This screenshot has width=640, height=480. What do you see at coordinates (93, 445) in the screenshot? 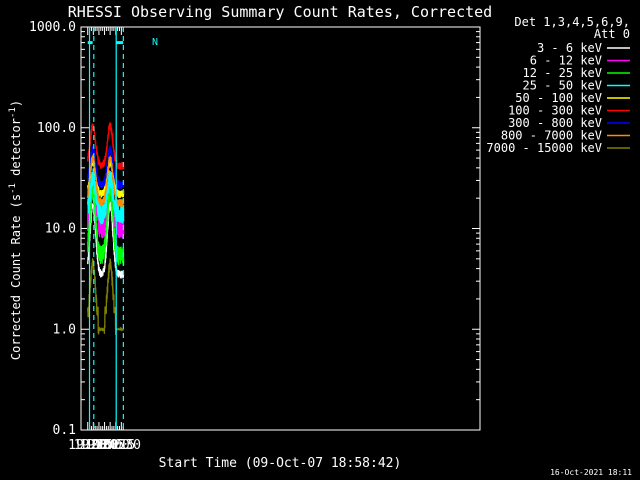
I see `x-tick-label: 19:15` at bounding box center [93, 445].